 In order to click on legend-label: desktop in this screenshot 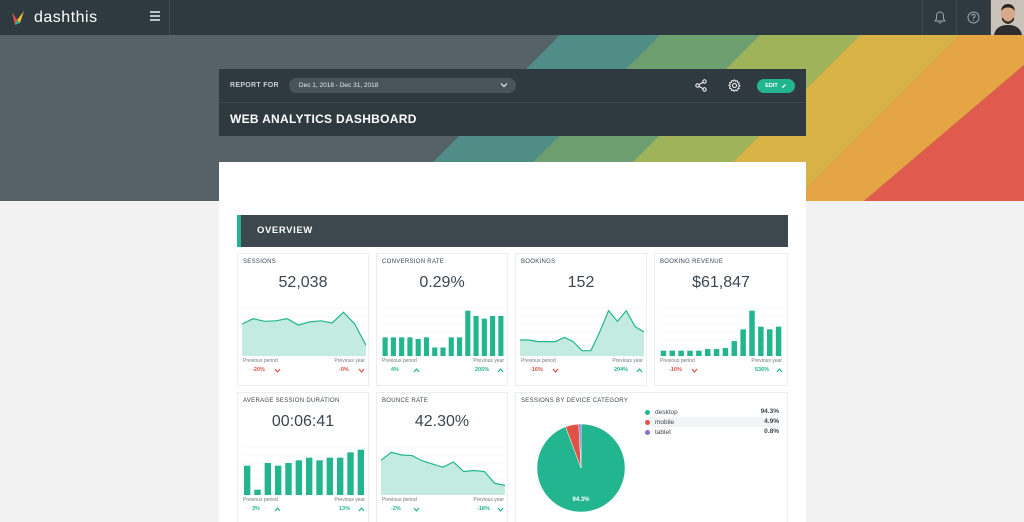, I will do `click(666, 412)`.